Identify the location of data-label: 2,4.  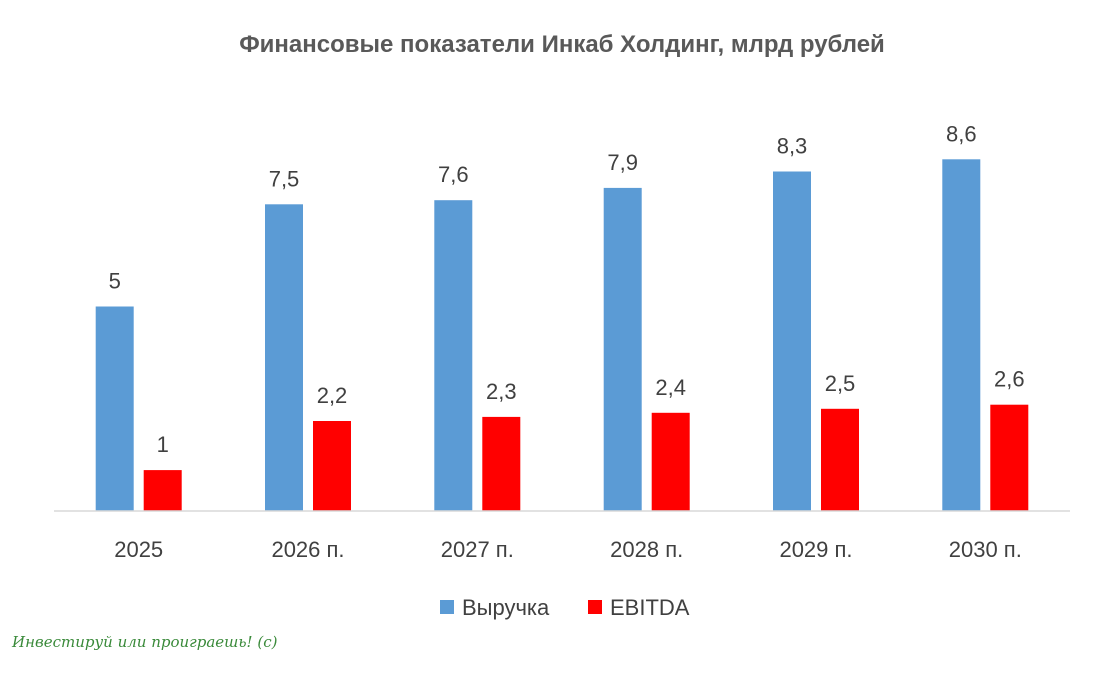
(670, 387).